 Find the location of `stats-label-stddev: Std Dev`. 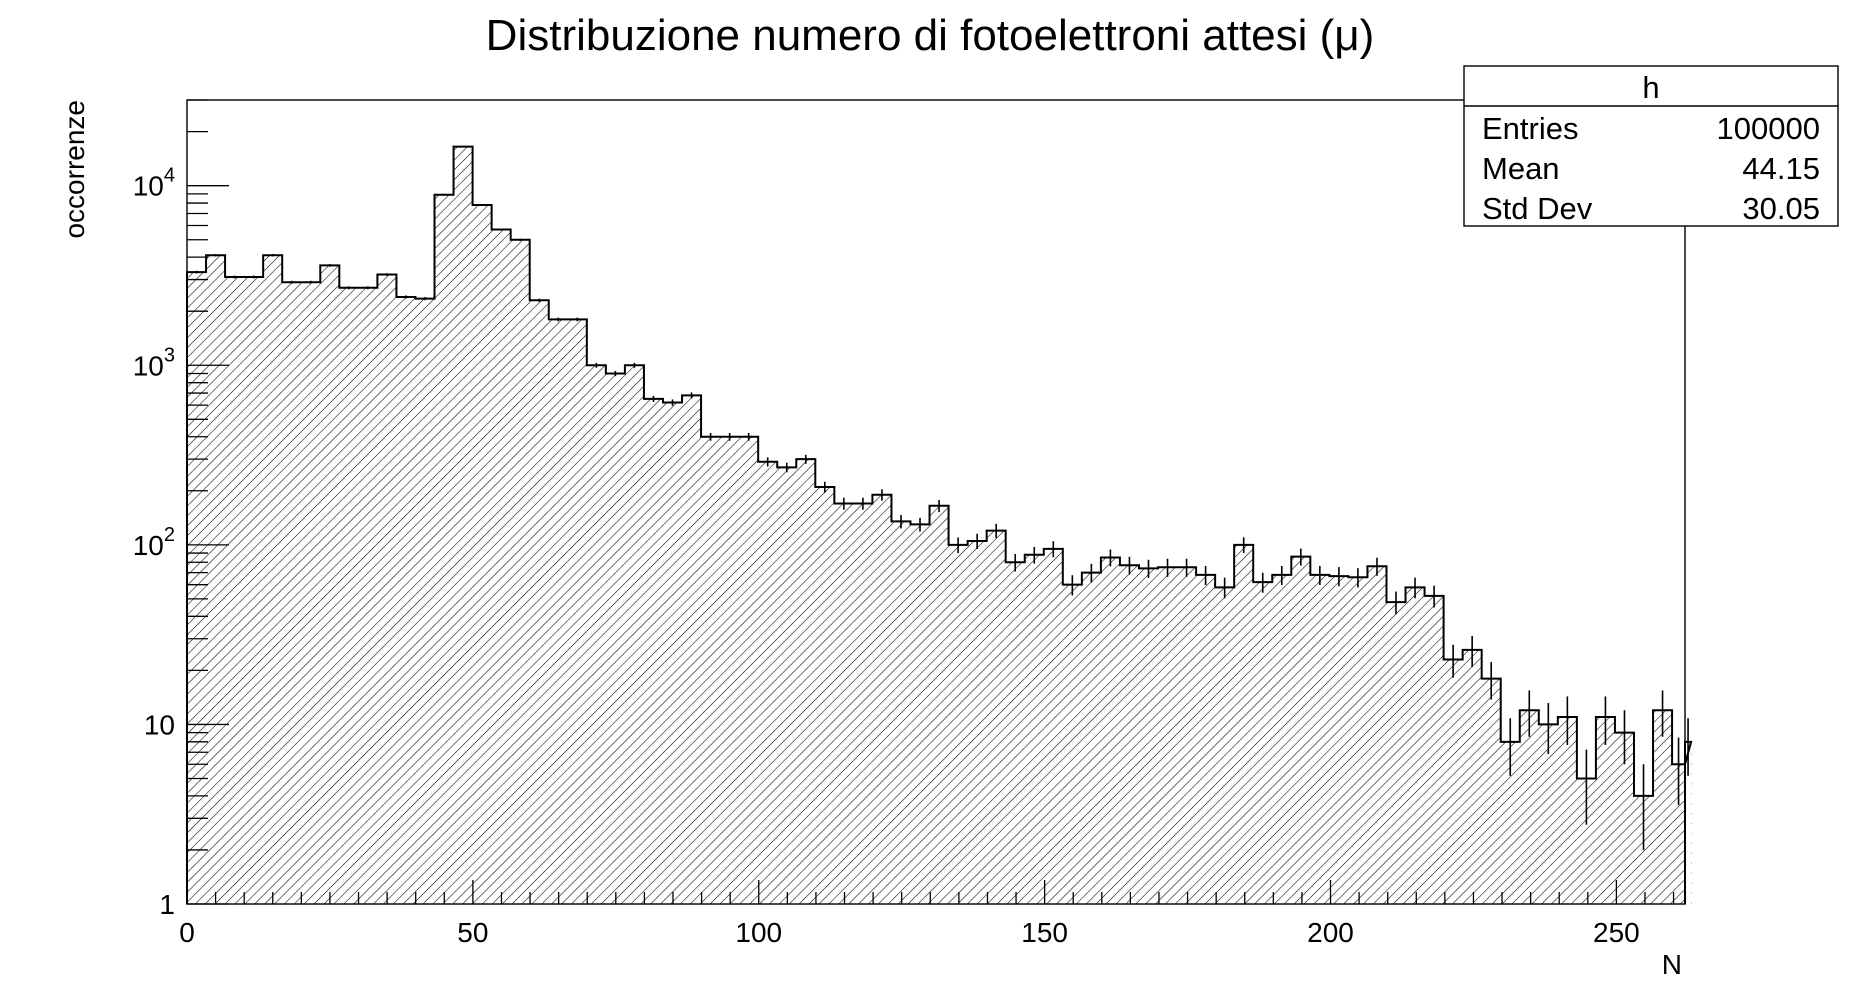

stats-label-stddev: Std Dev is located at coordinates (1537, 208).